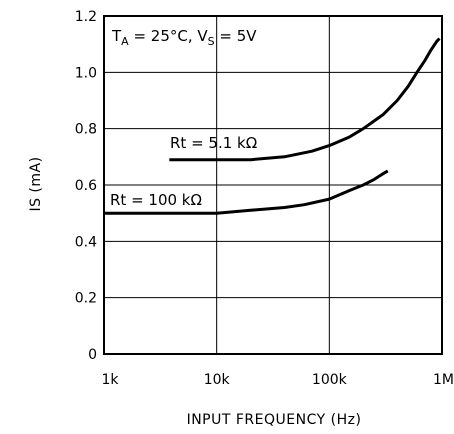 The image size is (454, 434). What do you see at coordinates (86, 73) in the screenshot?
I see `y-tick-label: 1.0` at bounding box center [86, 73].